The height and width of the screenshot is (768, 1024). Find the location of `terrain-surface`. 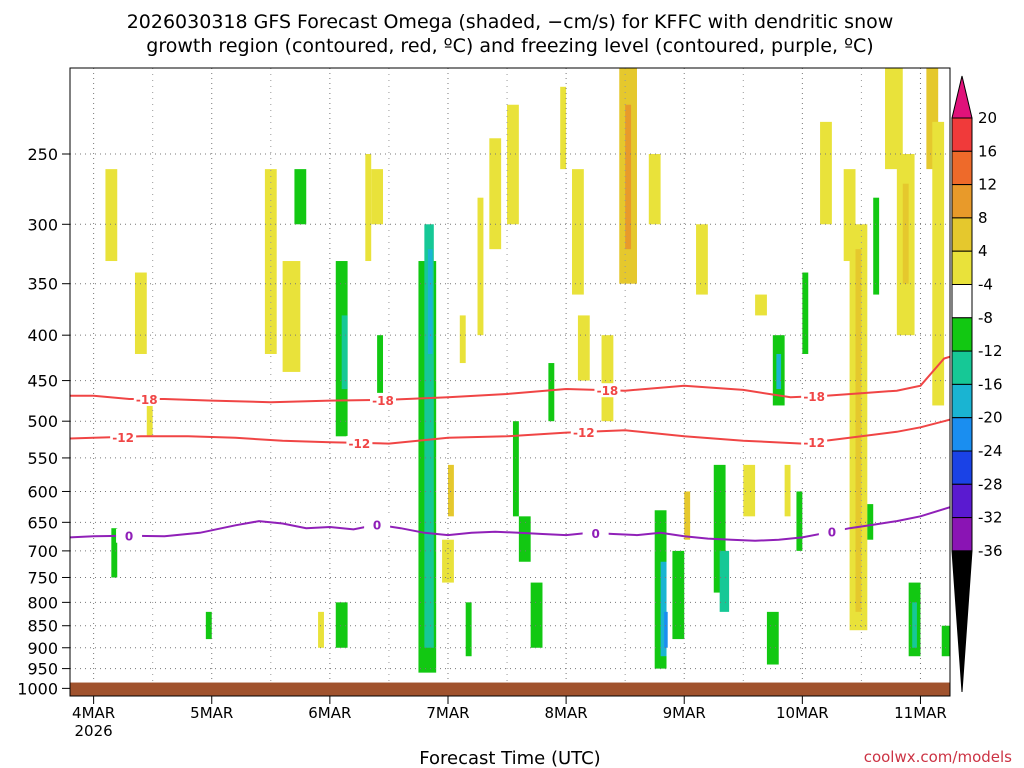

terrain-surface is located at coordinates (510, 689).